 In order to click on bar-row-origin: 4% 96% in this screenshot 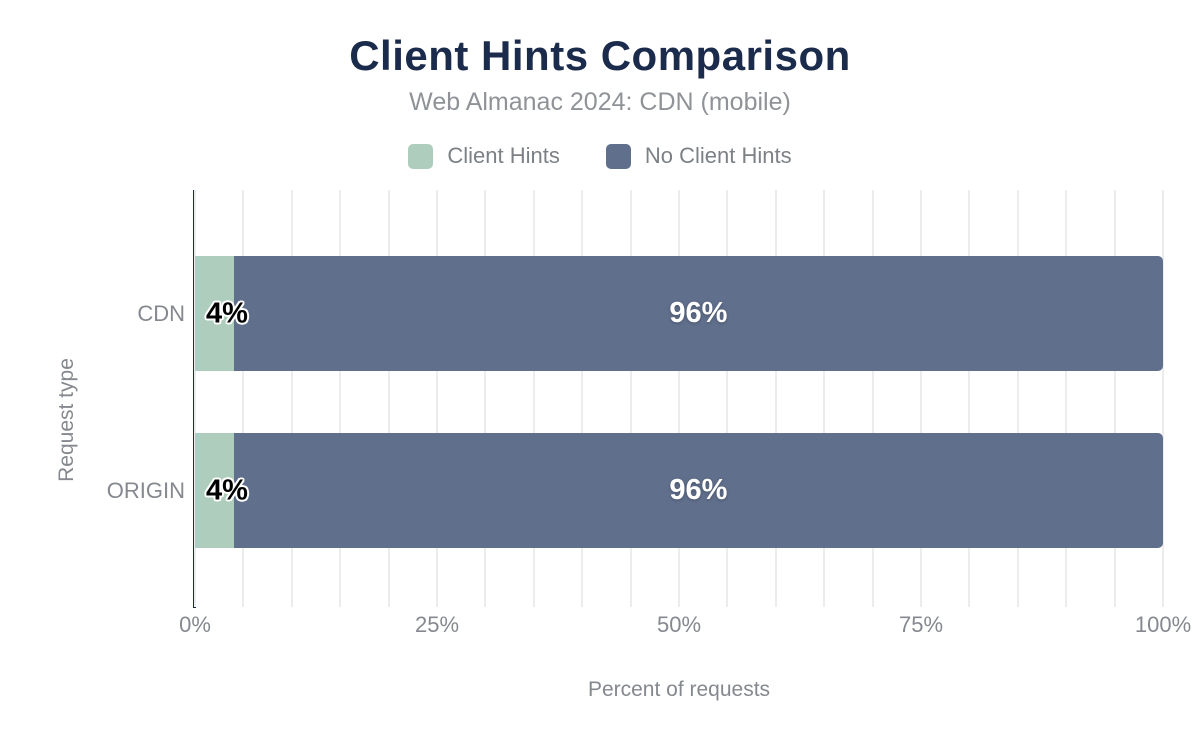, I will do `click(679, 490)`.